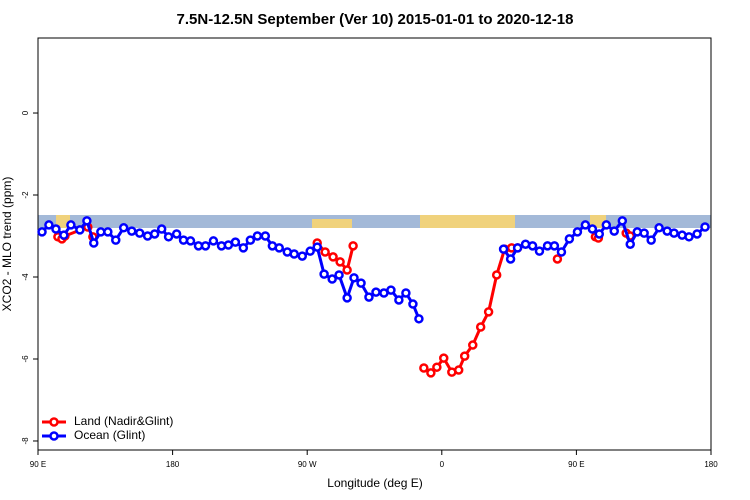 This screenshot has width=750, height=500. I want to click on y-tick-label: -2, so click(25, 195).